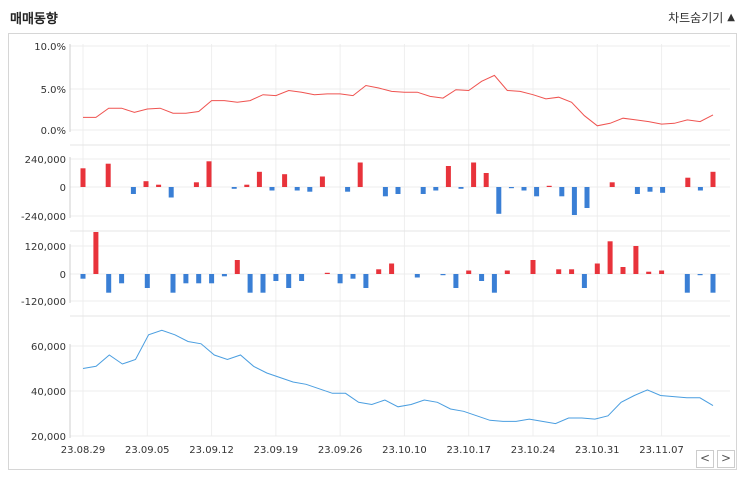 The height and width of the screenshot is (479, 747). I want to click on y-tick-label: 120,000, so click(45, 247).